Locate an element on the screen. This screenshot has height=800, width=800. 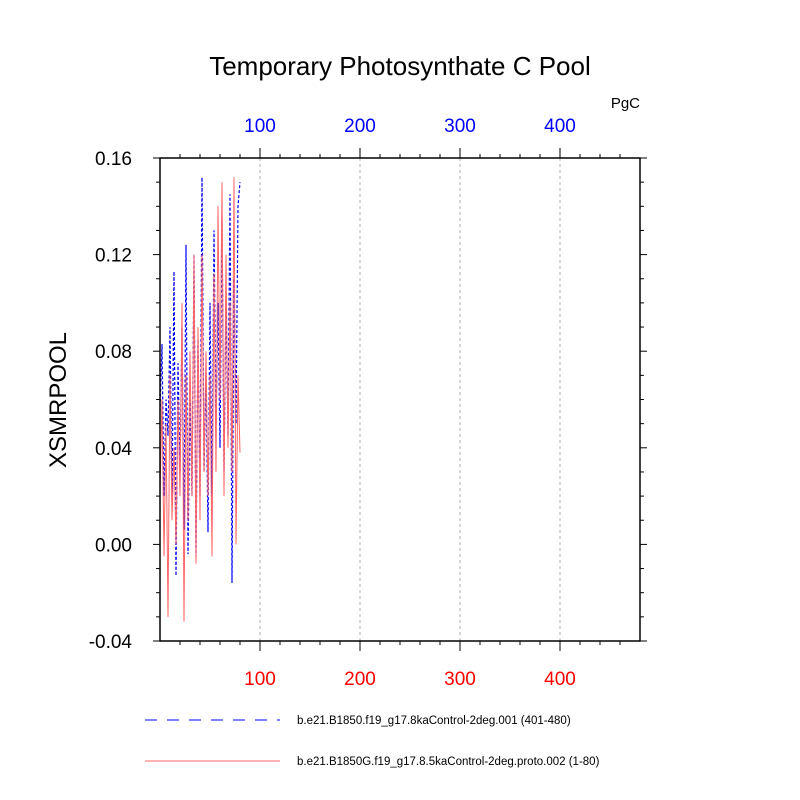
units-label: PgC is located at coordinates (625, 103).